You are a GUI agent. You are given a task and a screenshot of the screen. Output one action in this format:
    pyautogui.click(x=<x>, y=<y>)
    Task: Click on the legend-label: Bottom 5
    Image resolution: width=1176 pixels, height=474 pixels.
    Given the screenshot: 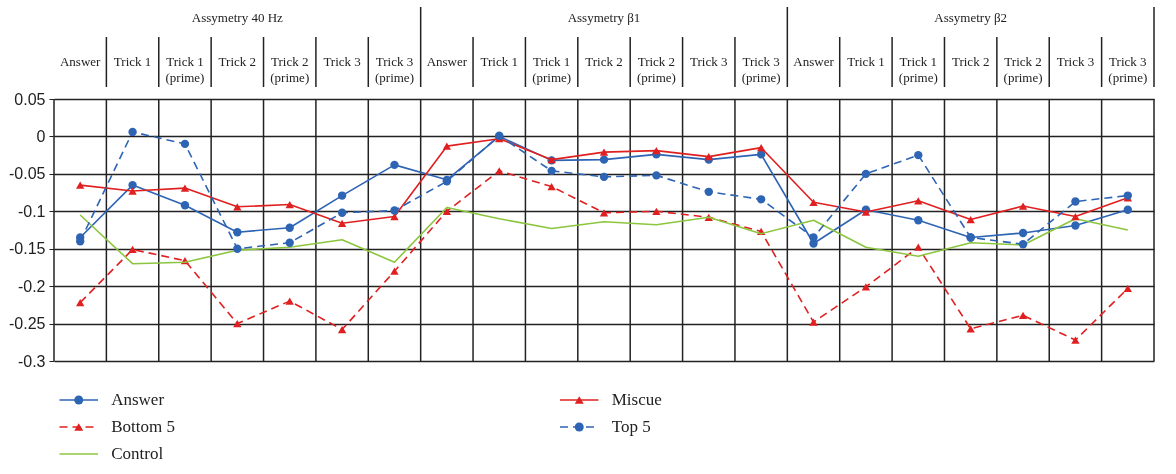 What is the action you would take?
    pyautogui.click(x=143, y=426)
    